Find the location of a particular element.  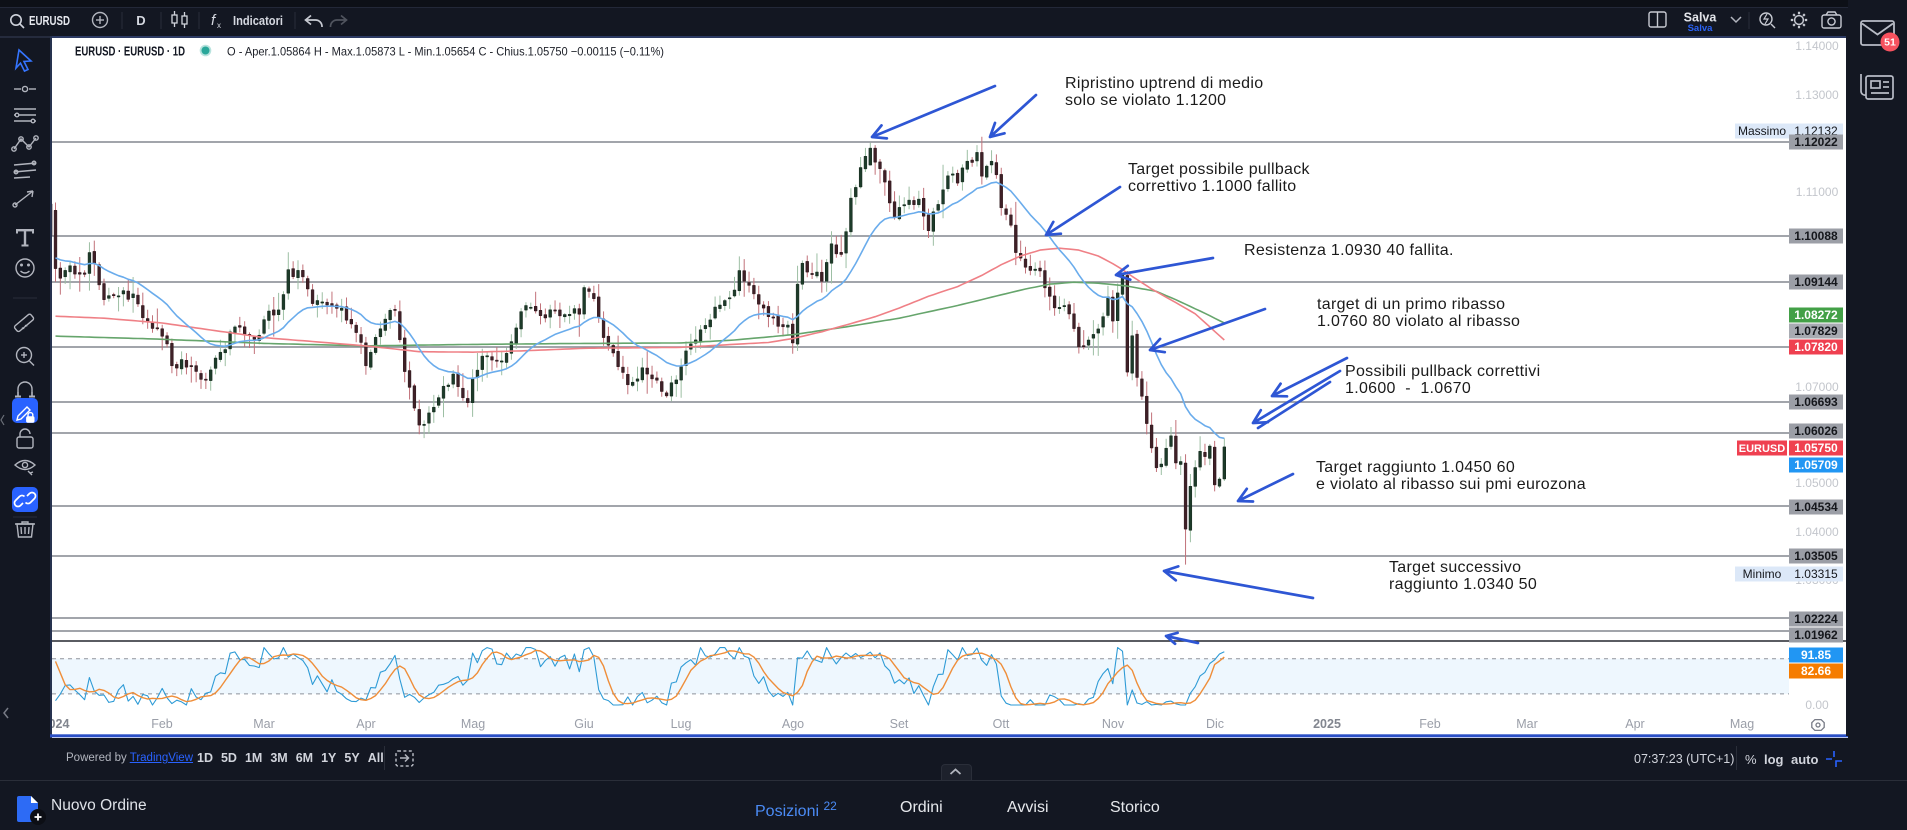

svg-text: Massimo is located at coordinates (1762, 131).